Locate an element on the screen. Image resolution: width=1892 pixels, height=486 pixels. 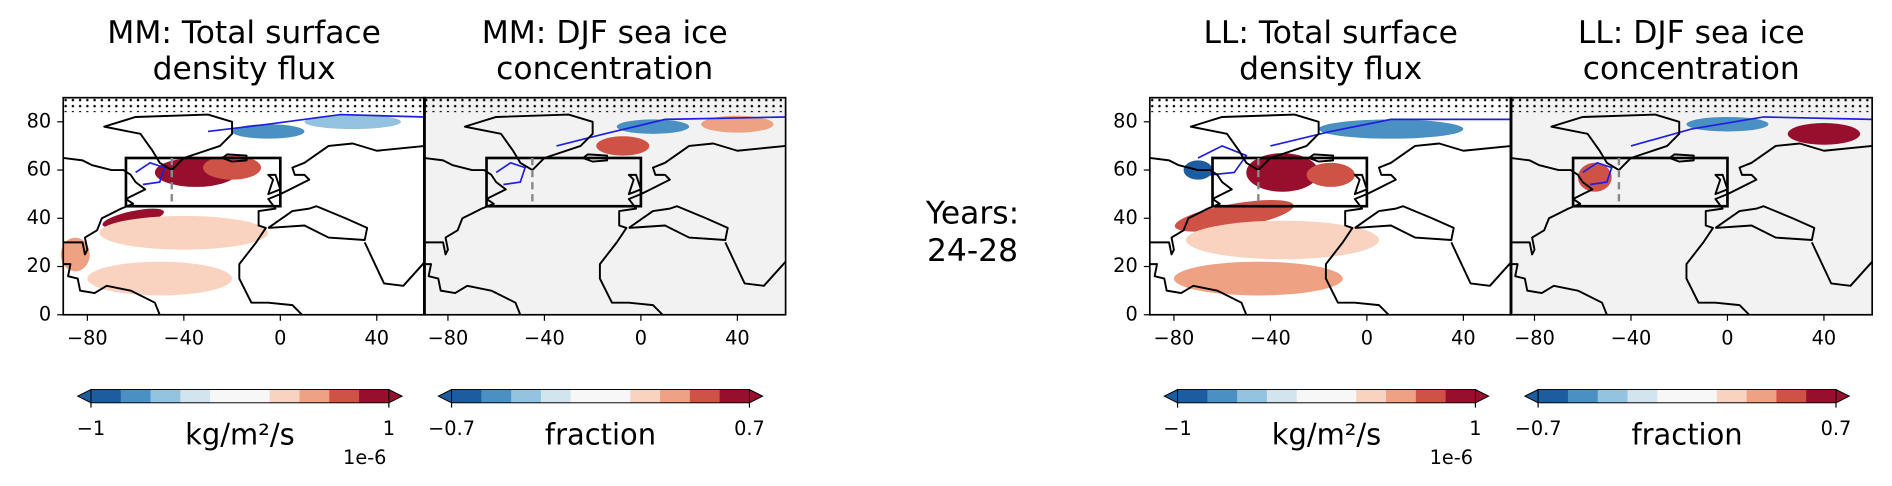
colorbar-tick-label: −1 is located at coordinates (91, 428).